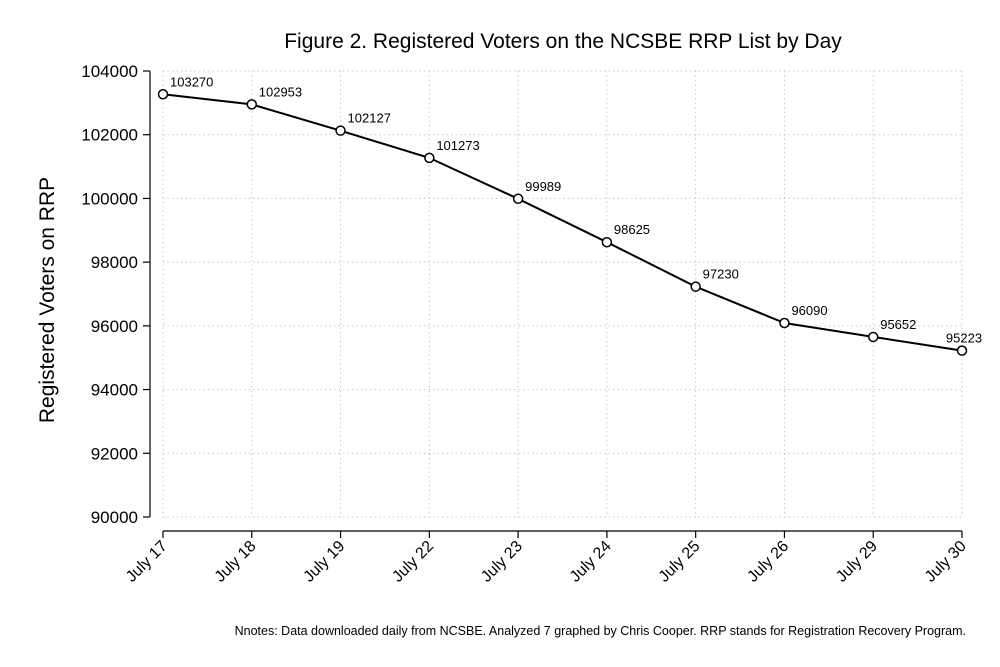 The image size is (1000, 667). Describe the element at coordinates (114, 453) in the screenshot. I see `y-tick-label: 92000` at that location.